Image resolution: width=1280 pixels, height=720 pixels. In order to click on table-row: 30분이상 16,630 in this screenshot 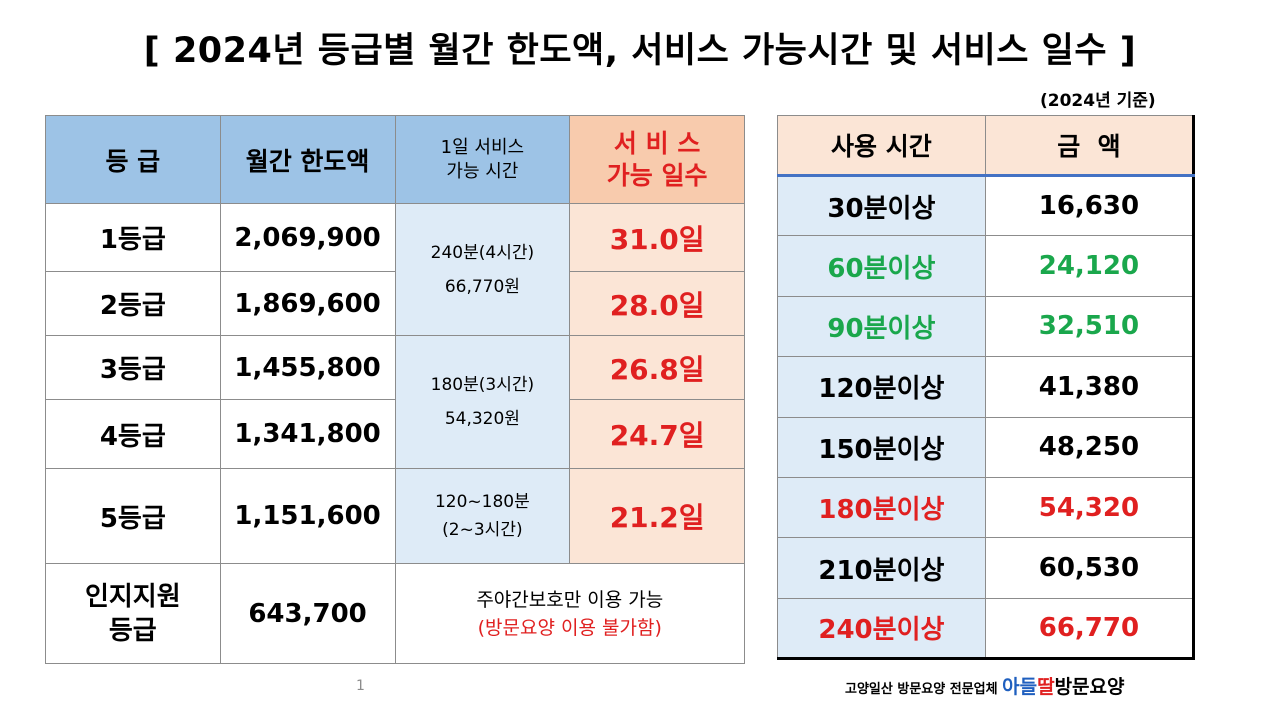, I will do `click(986, 205)`.